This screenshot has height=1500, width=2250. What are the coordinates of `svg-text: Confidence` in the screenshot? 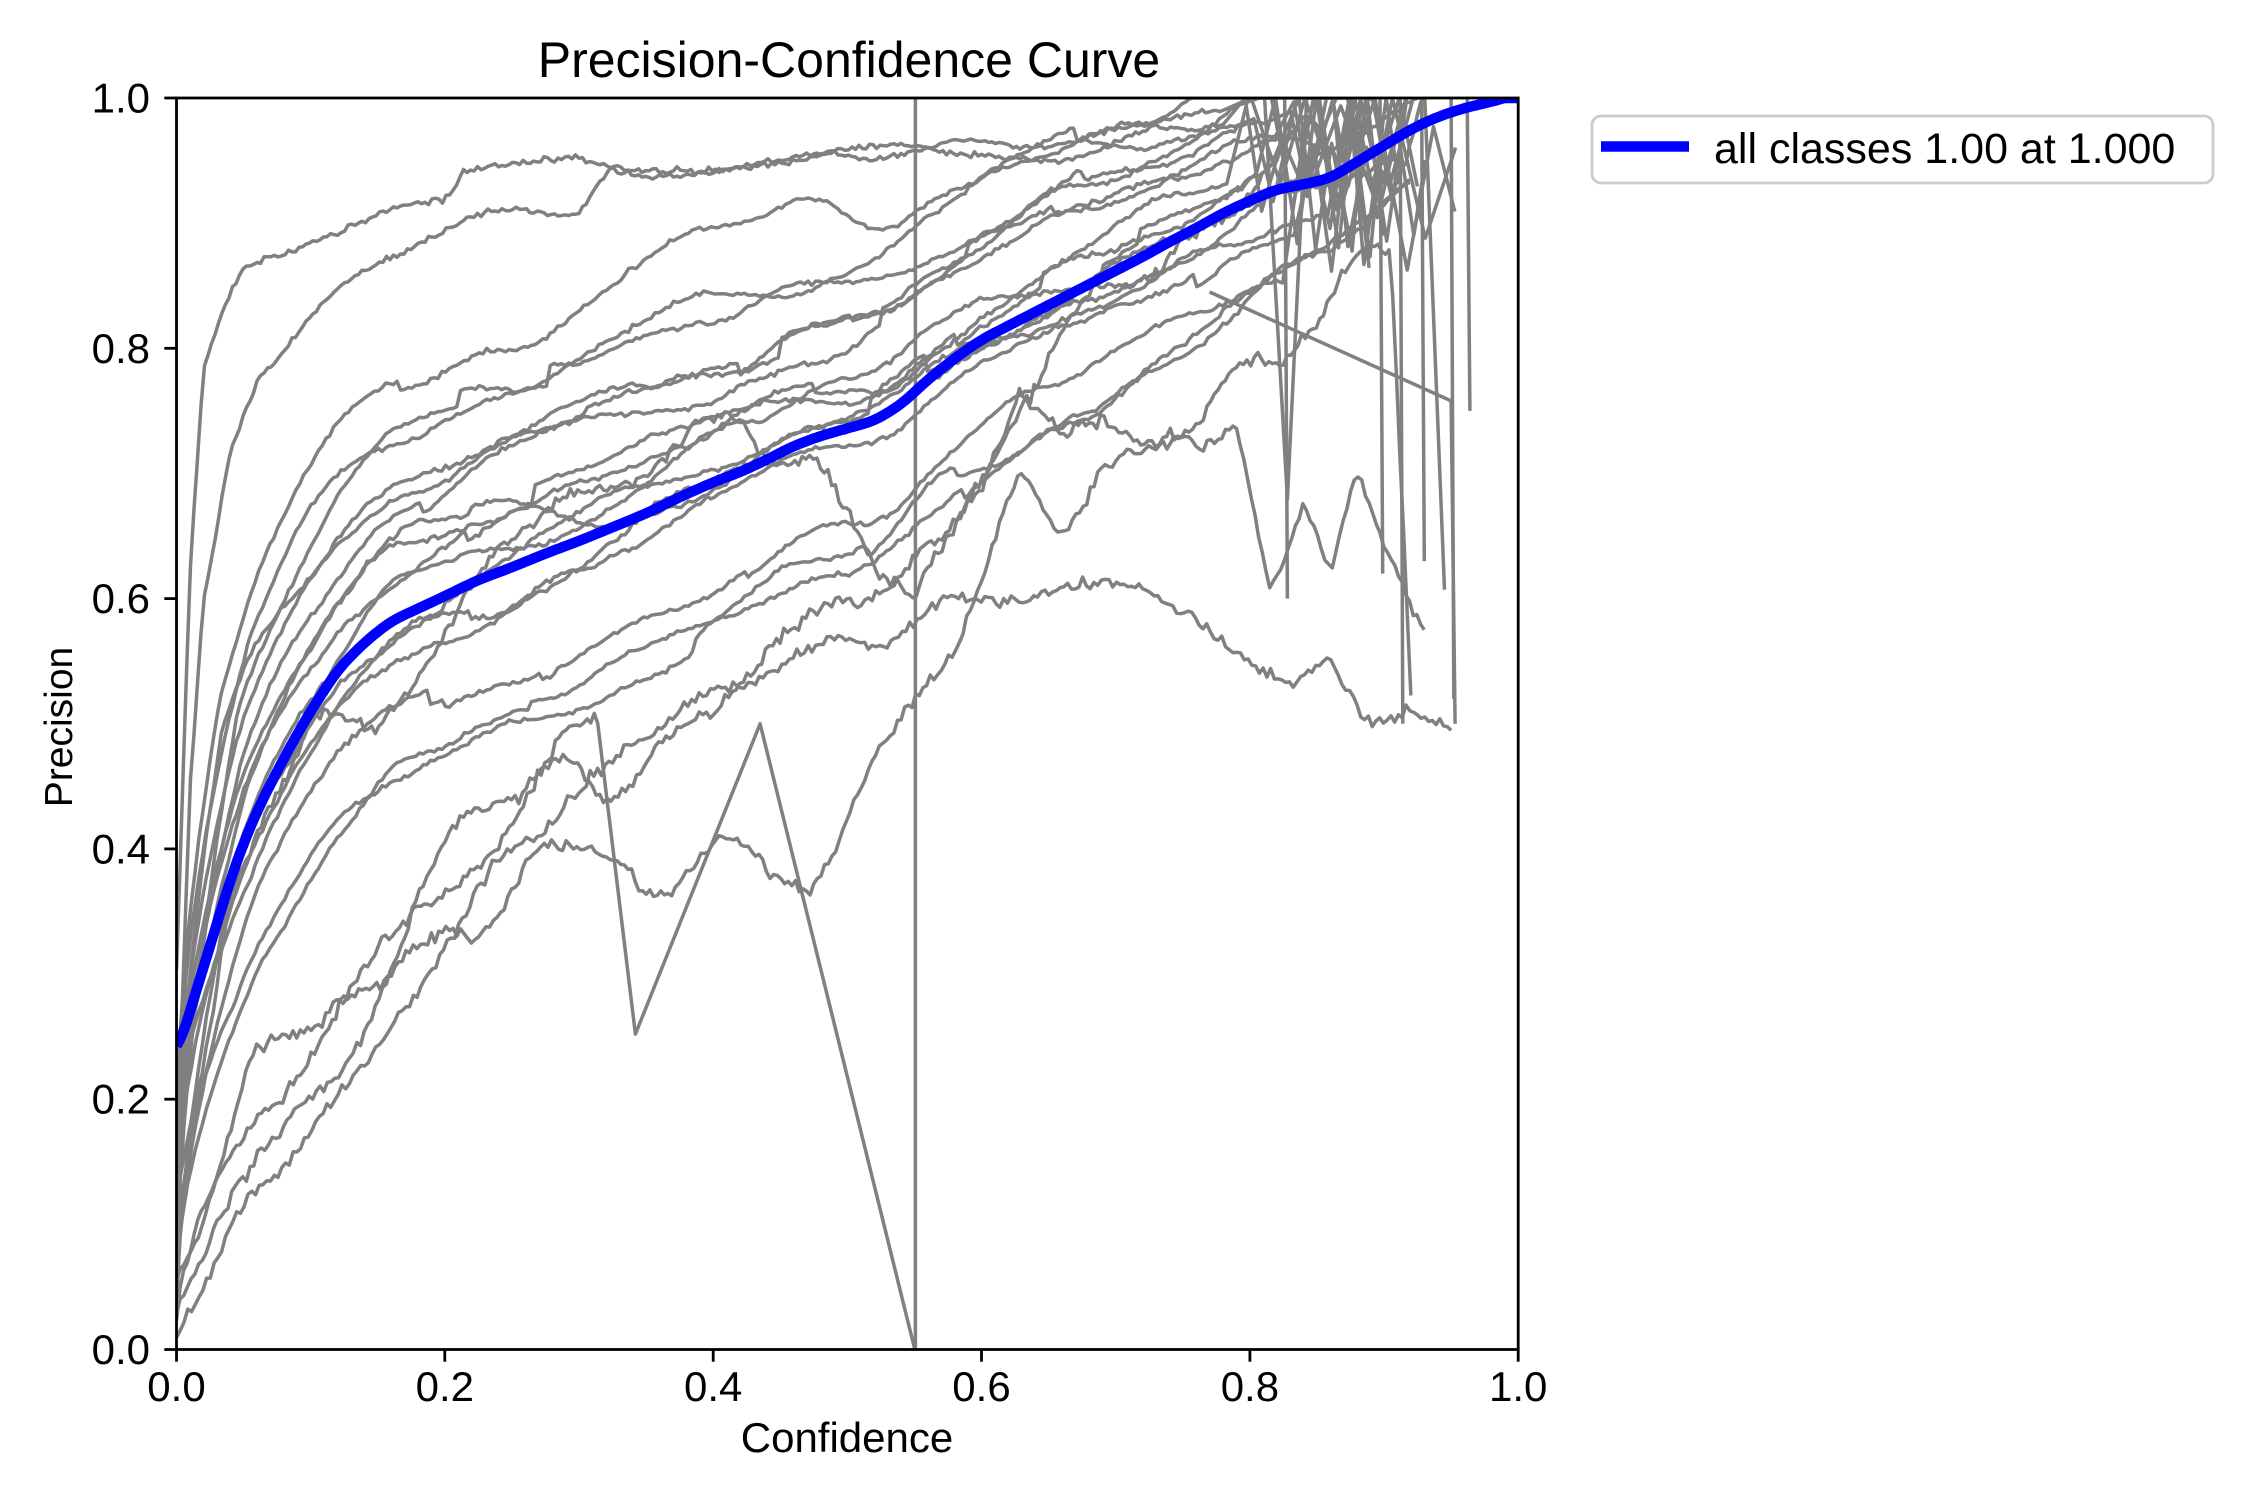 It's located at (847, 1437).